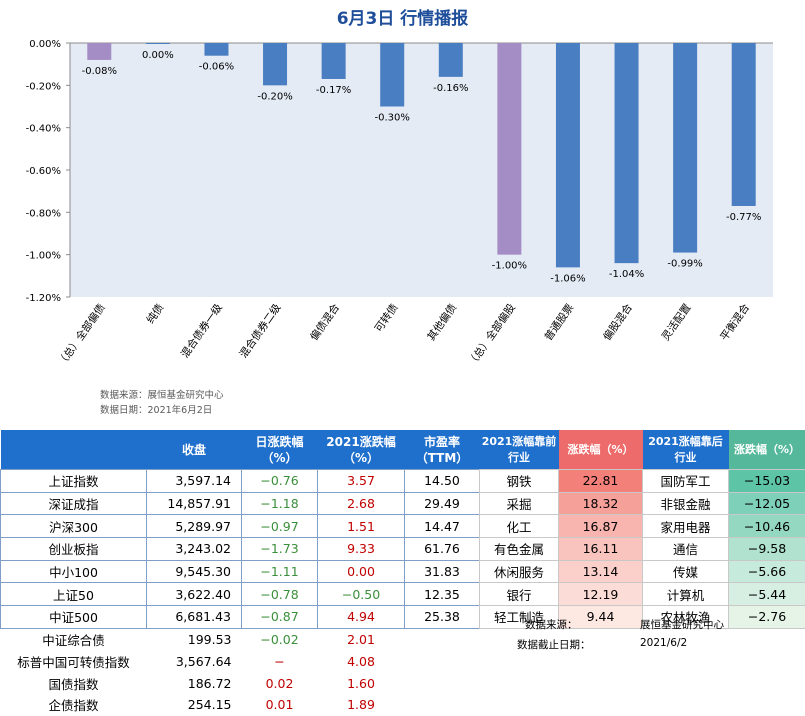 This screenshot has height=716, width=805. Describe the element at coordinates (361, 526) in the screenshot. I see `index-ytd-change: 1.51` at that location.